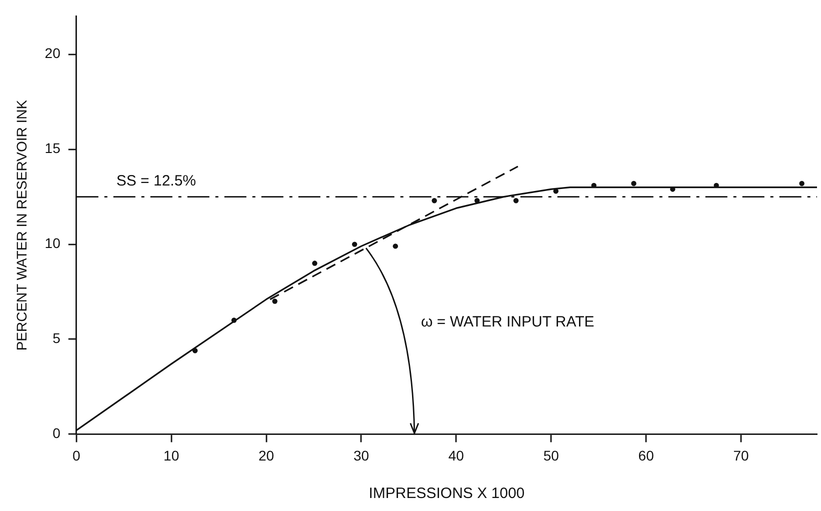  Describe the element at coordinates (52, 243) in the screenshot. I see `y-tick-label: 10` at that location.